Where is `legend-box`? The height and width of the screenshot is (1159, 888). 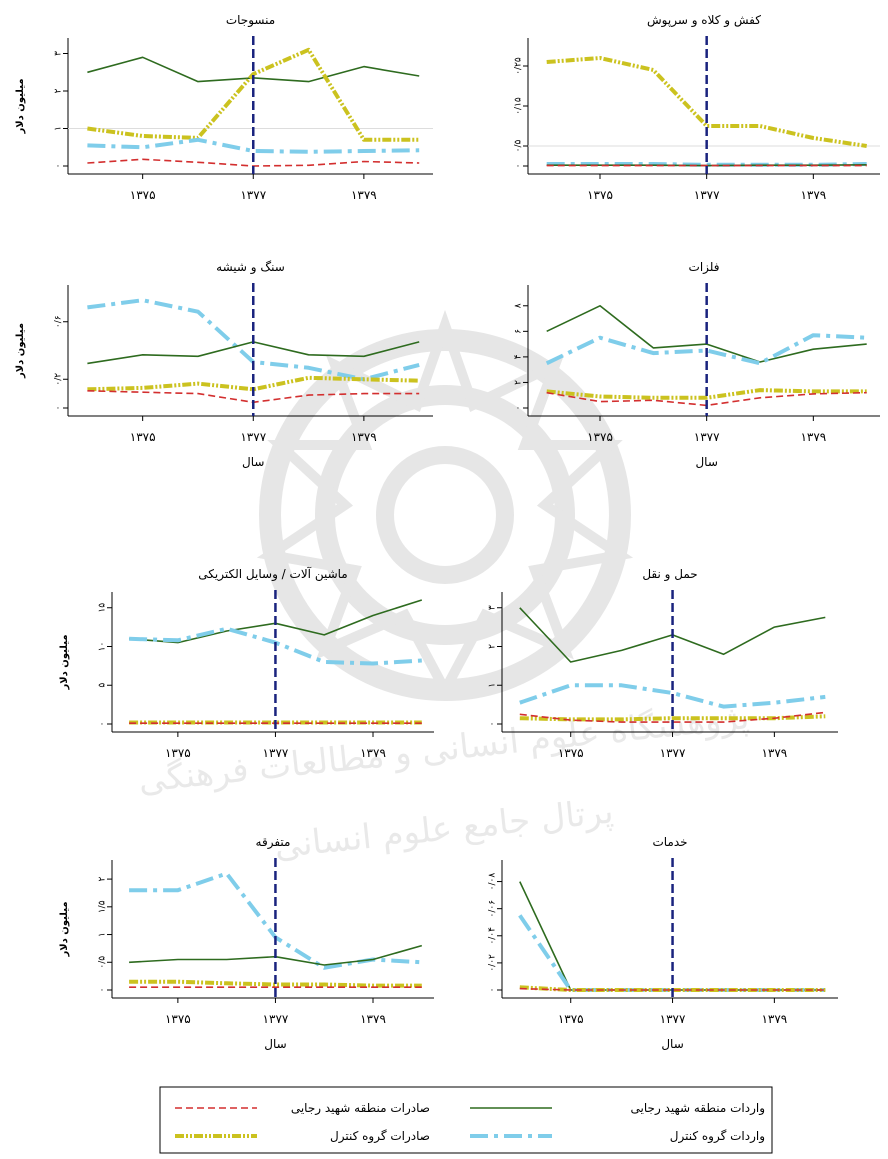
legend-box is located at coordinates (466, 1120).